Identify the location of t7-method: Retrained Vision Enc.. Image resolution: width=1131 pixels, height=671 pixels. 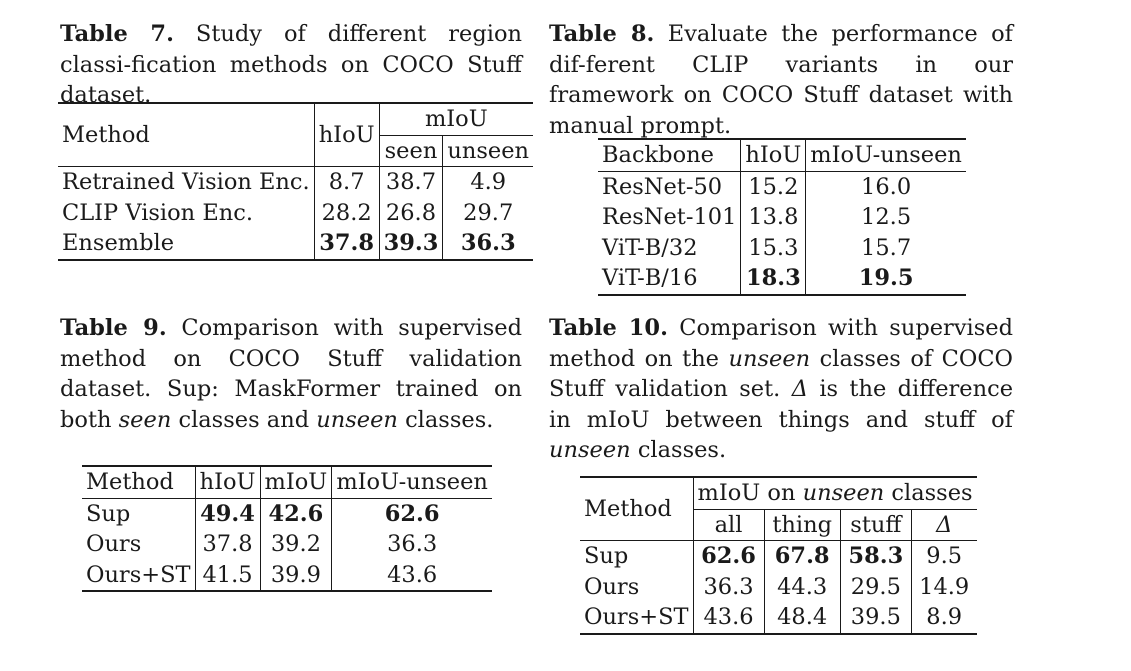
(186, 182).